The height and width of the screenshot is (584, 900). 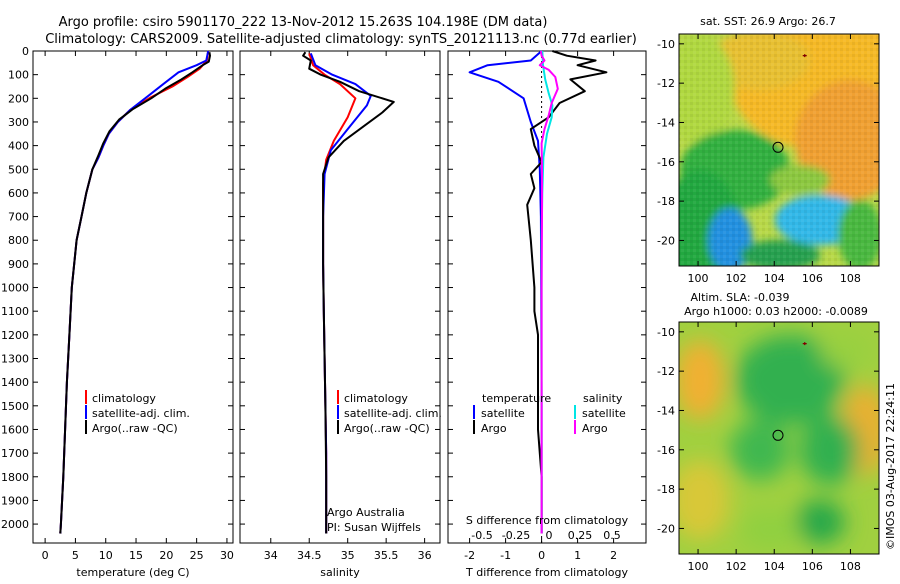 I want to click on lon-tick-label: 108, so click(x=850, y=278).